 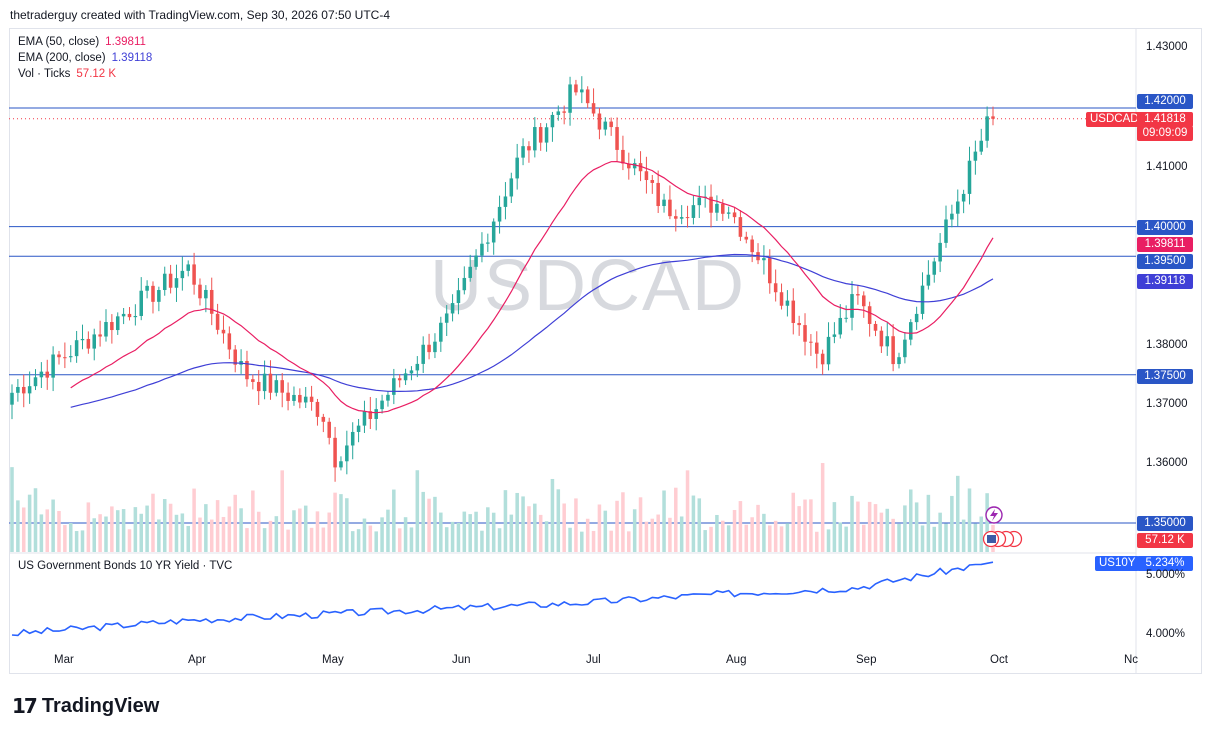 I want to click on price-tick: 1.38000, so click(x=1167, y=345).